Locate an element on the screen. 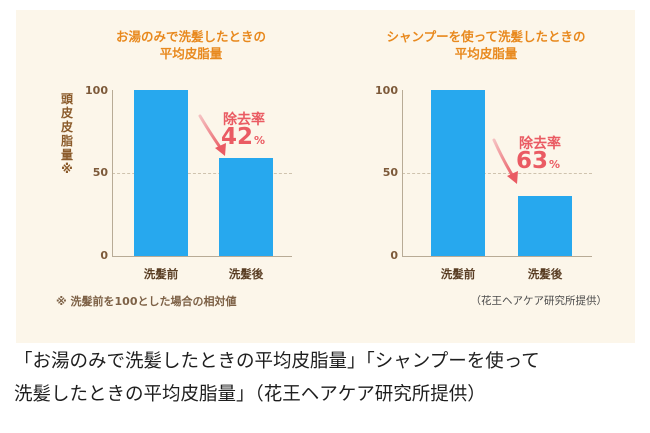 The image size is (650, 433). chart-title-line-1: シャンプーを使って洗髪したときの is located at coordinates (486, 36).